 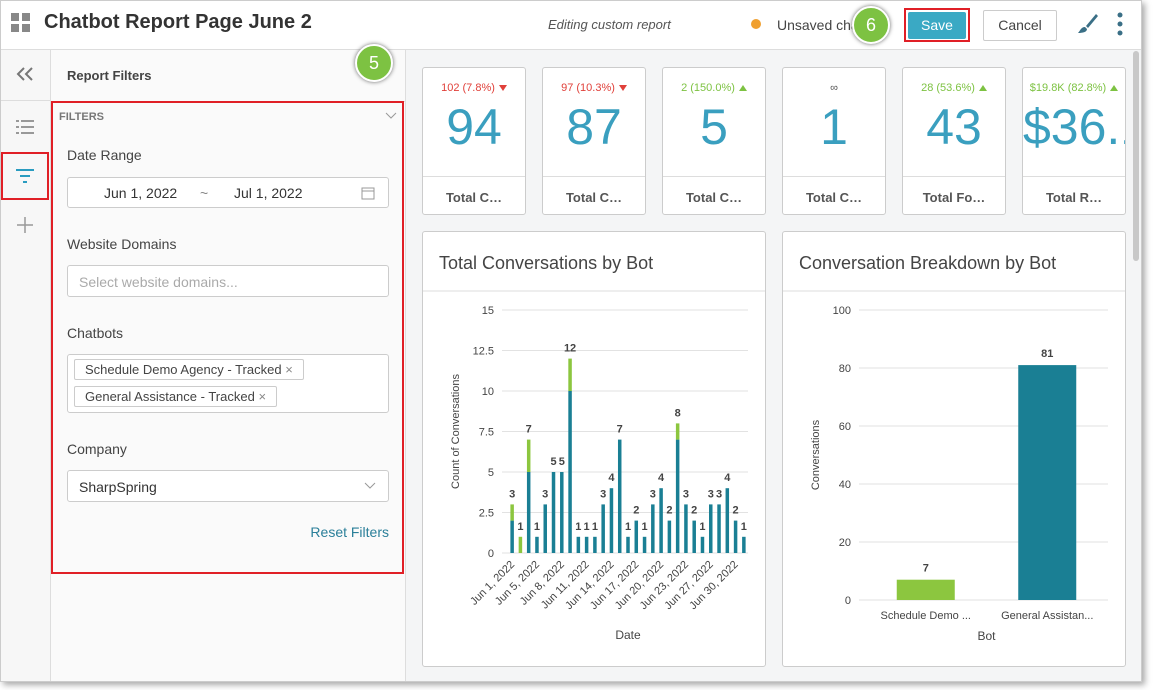 What do you see at coordinates (26, 365) in the screenshot?
I see `side-rail` at bounding box center [26, 365].